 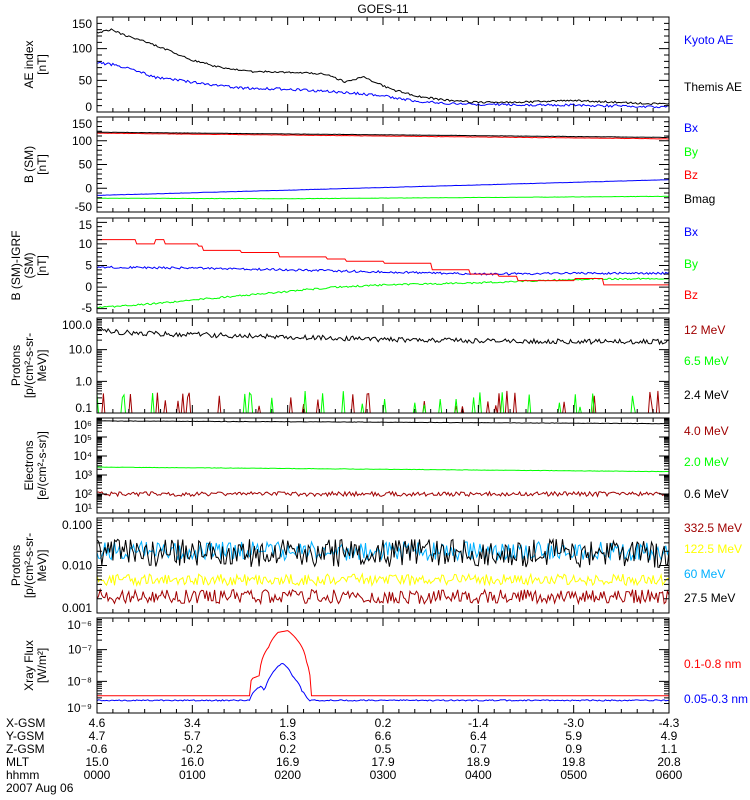 I want to click on ephemeris-value: 0400, so click(x=478, y=775).